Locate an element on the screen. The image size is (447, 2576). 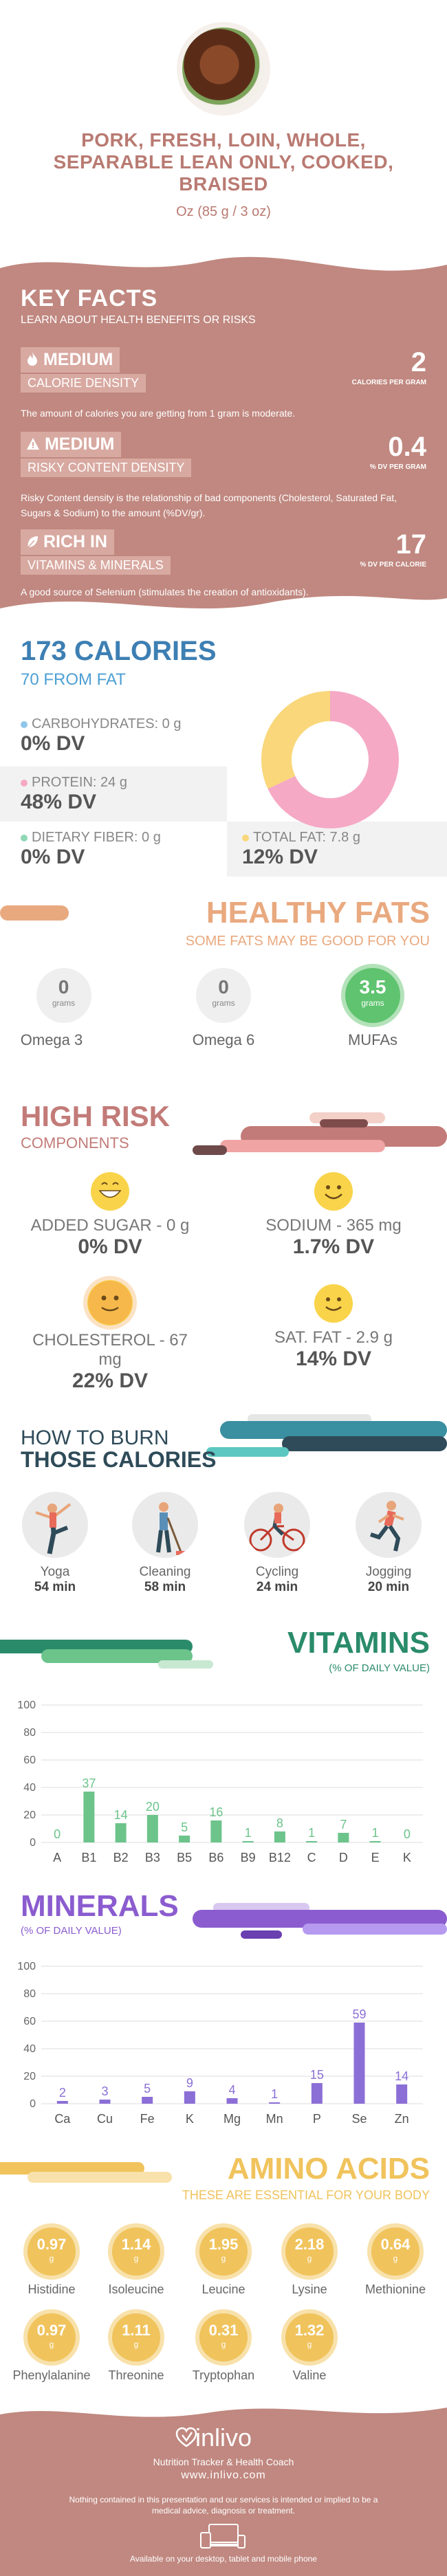
high-risk-title: HIGH RISK is located at coordinates (96, 1116).